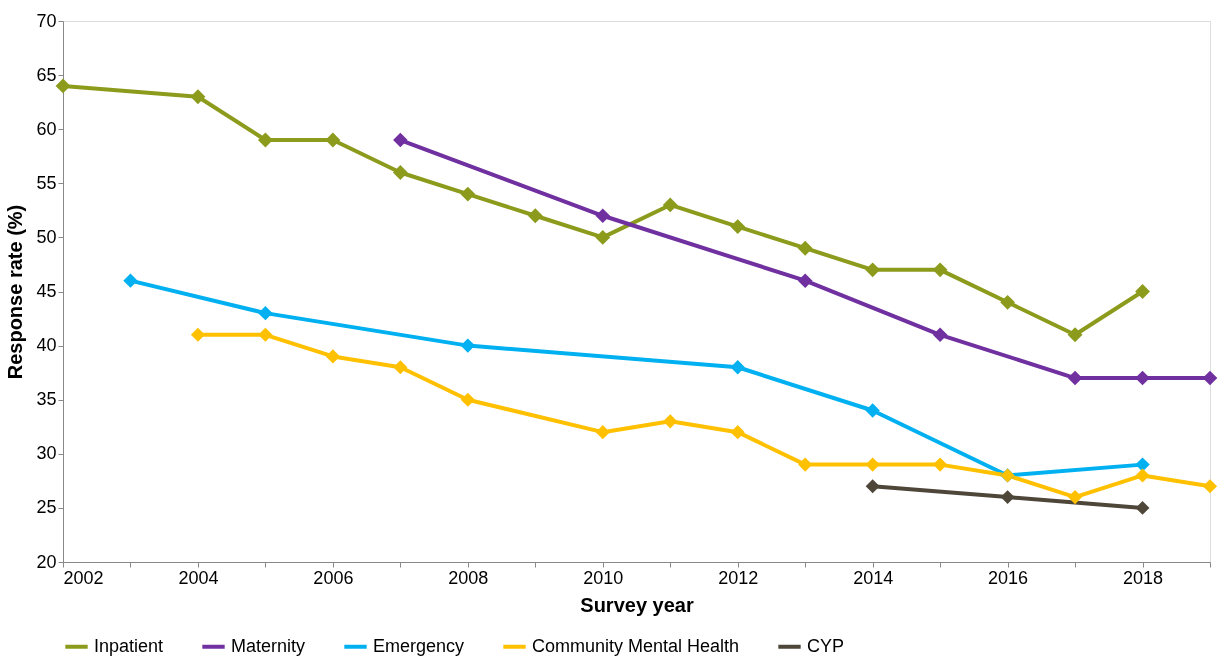  I want to click on y-tick-label: 50, so click(46, 236).